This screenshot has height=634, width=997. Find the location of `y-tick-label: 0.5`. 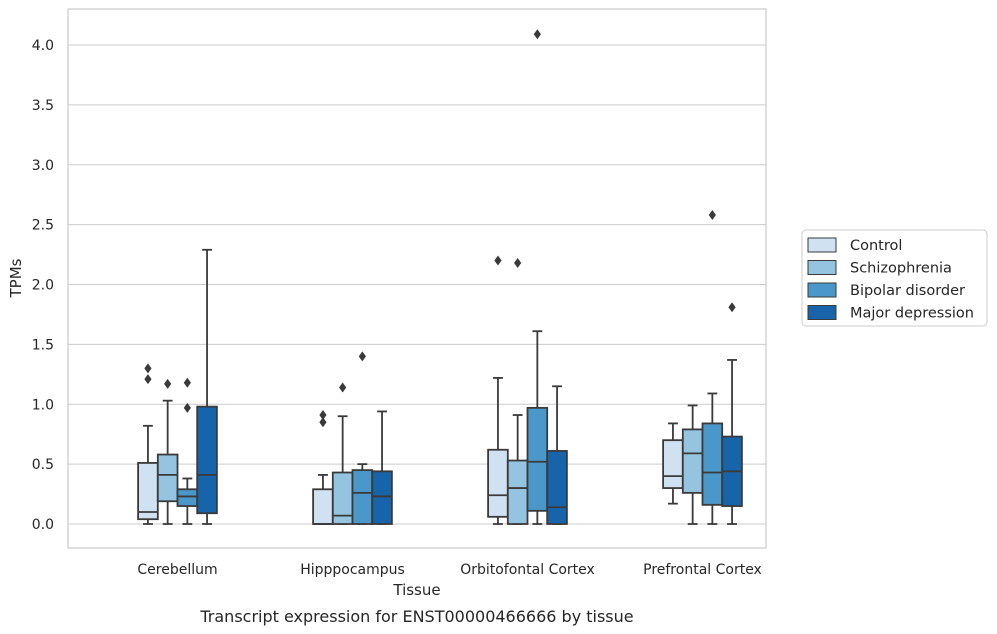

y-tick-label: 0.5 is located at coordinates (43, 465).